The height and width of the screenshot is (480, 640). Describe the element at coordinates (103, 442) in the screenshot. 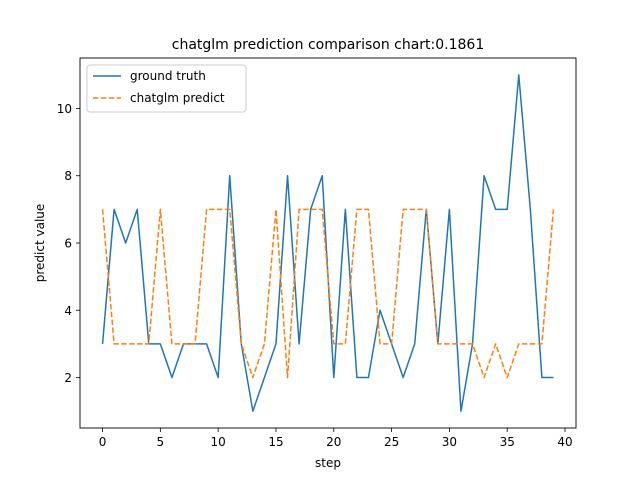

I see `x-tick-label: 0` at that location.